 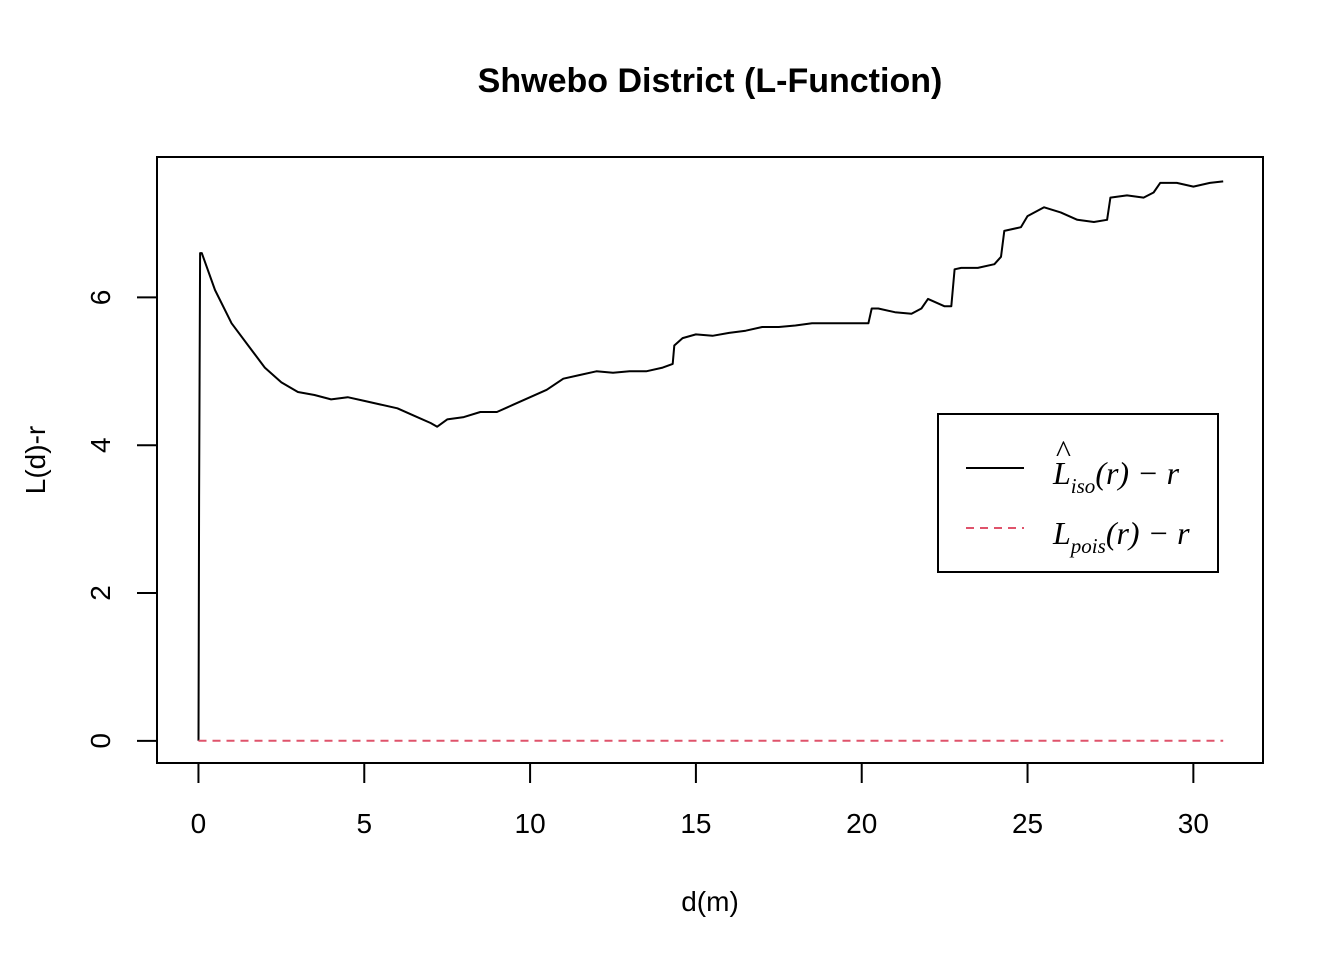 What do you see at coordinates (1063, 451) in the screenshot?
I see `legend-hat: ^` at bounding box center [1063, 451].